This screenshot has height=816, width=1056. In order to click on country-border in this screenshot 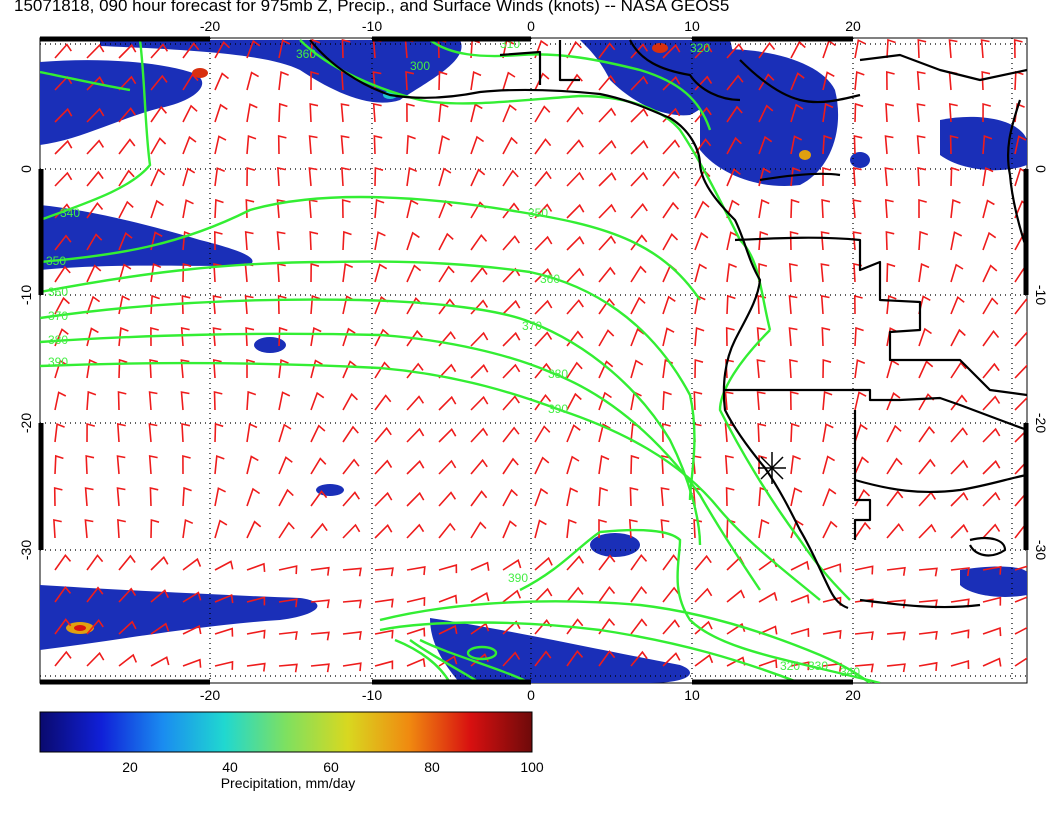, I will do `click(940, 483)`.